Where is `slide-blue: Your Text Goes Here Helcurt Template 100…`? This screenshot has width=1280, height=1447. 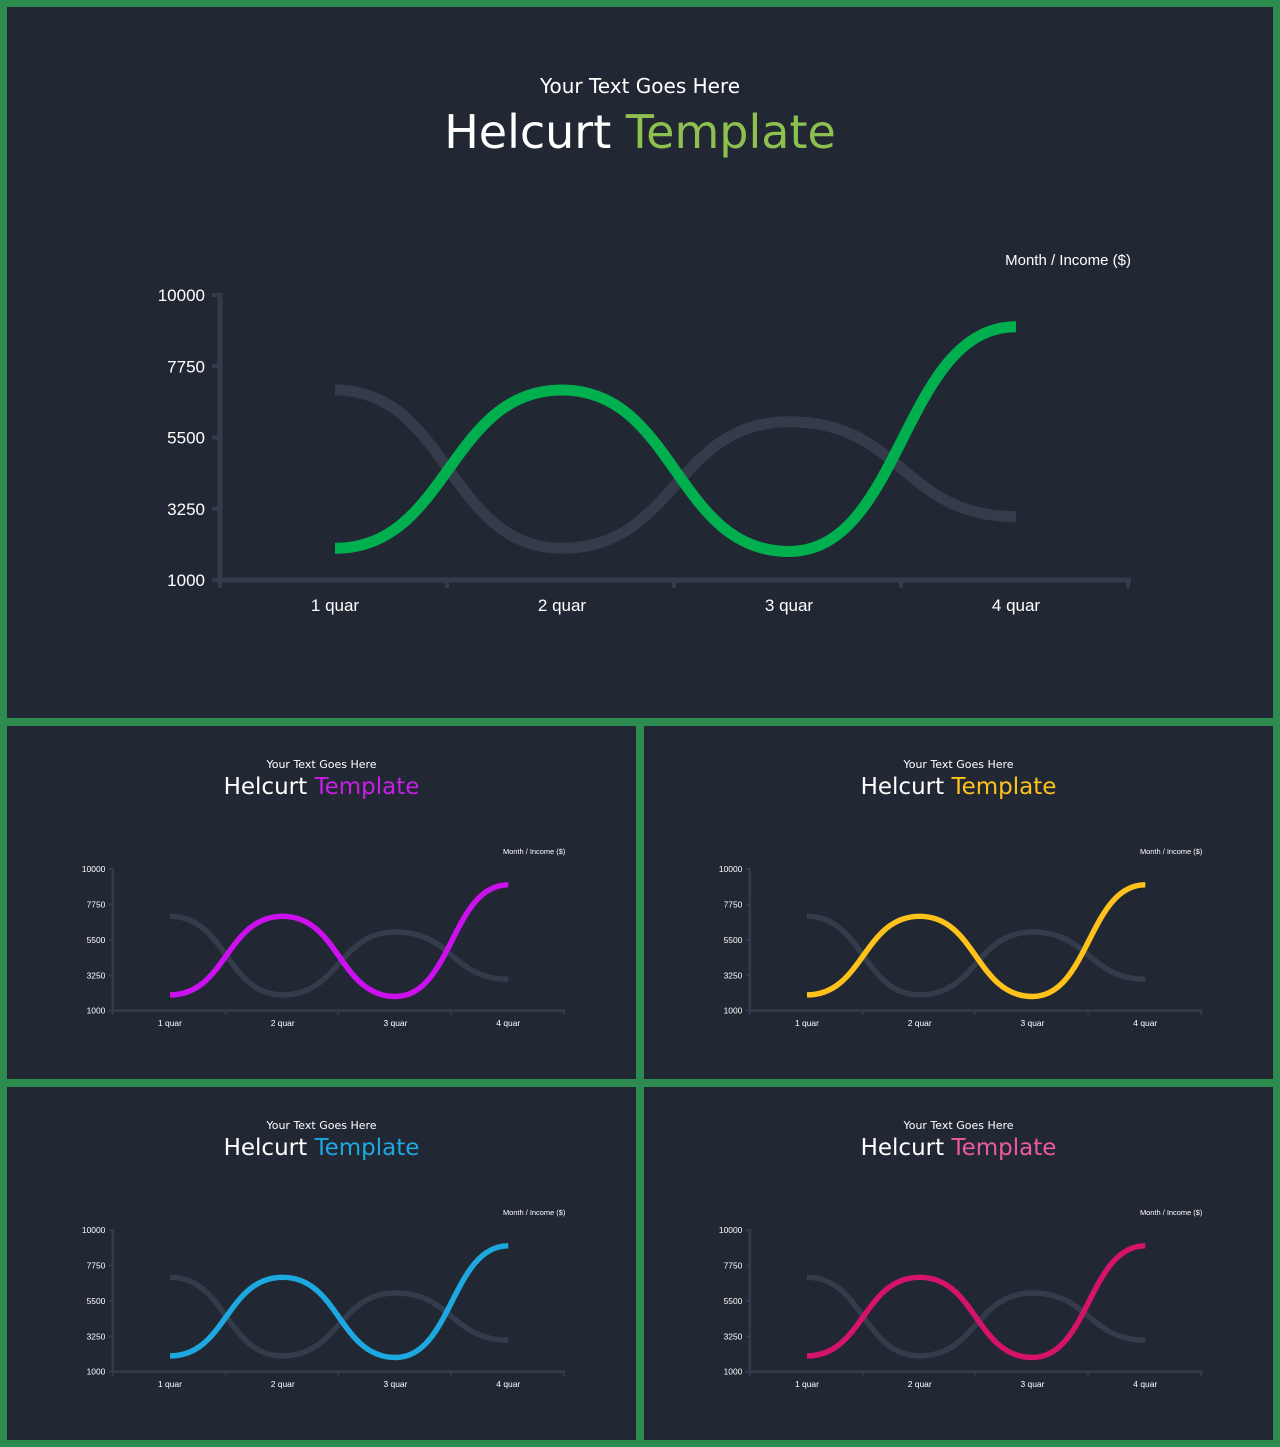 slide-blue: Your Text Goes Here Helcurt Template 100… is located at coordinates (321, 1263).